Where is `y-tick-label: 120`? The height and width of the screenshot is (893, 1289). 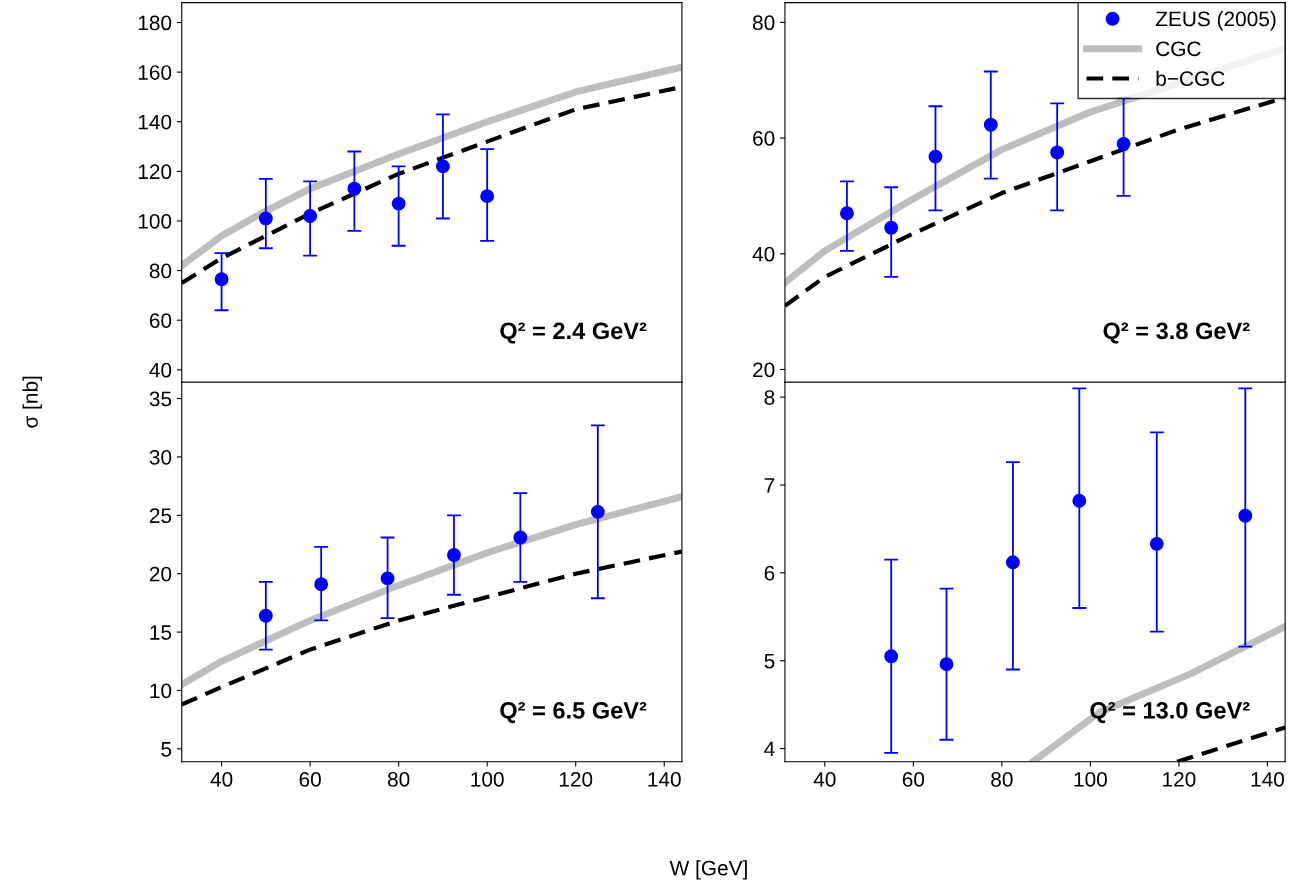 y-tick-label: 120 is located at coordinates (155, 172).